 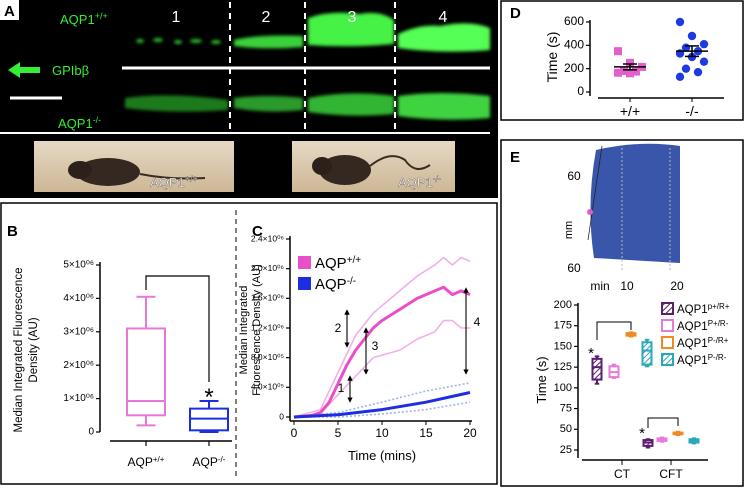 I want to click on annotation-label: 4, so click(x=477, y=322).